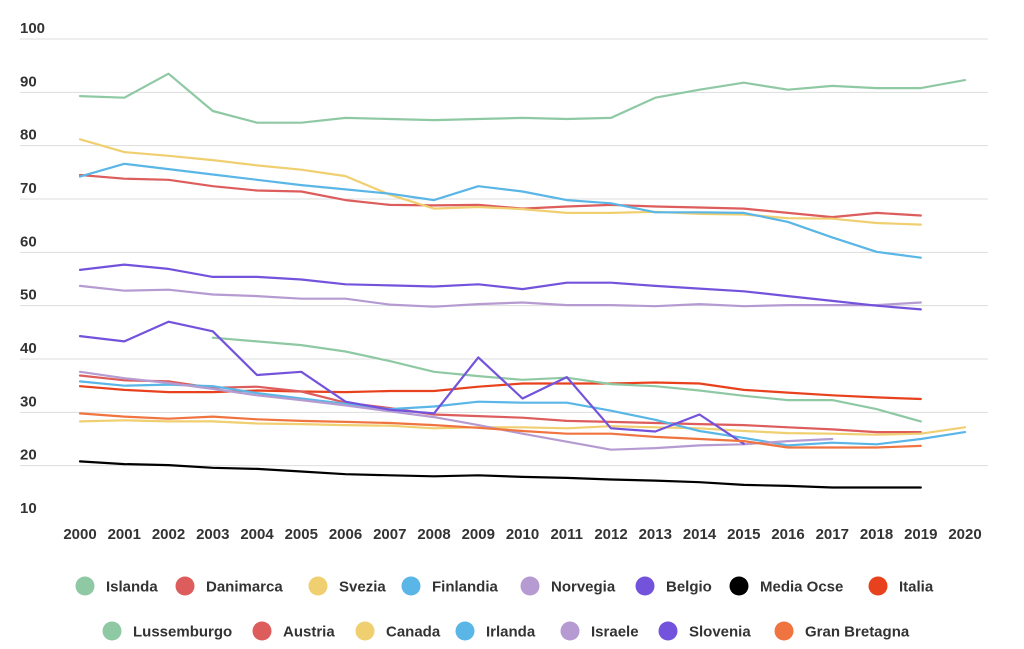  I want to click on x-tick-label: 2010, so click(522, 534).